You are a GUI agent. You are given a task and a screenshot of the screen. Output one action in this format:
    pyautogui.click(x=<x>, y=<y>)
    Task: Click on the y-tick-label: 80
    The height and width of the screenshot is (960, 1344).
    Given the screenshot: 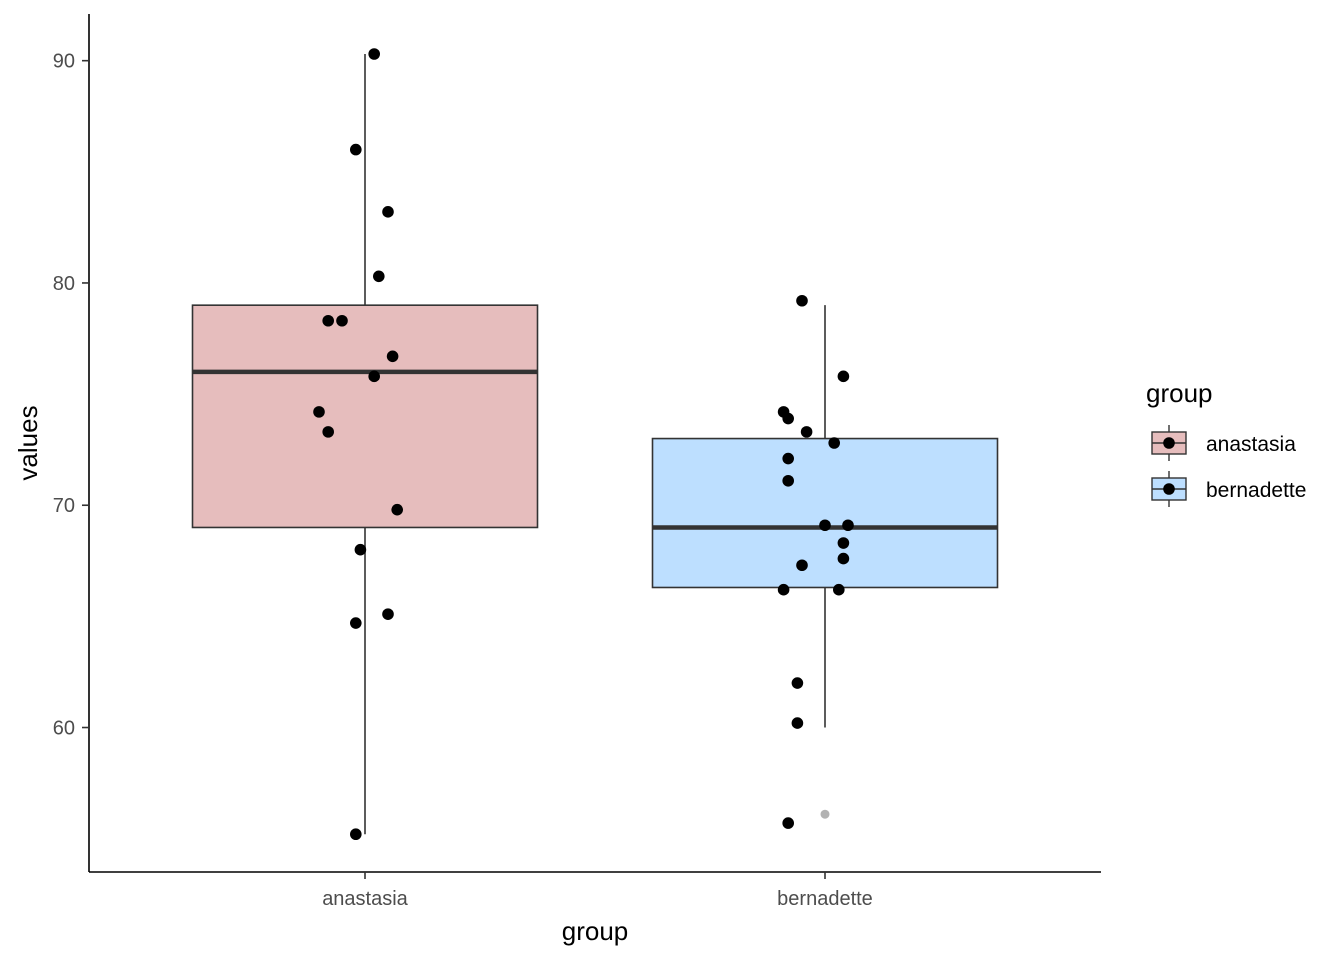 What is the action you would take?
    pyautogui.click(x=64, y=284)
    